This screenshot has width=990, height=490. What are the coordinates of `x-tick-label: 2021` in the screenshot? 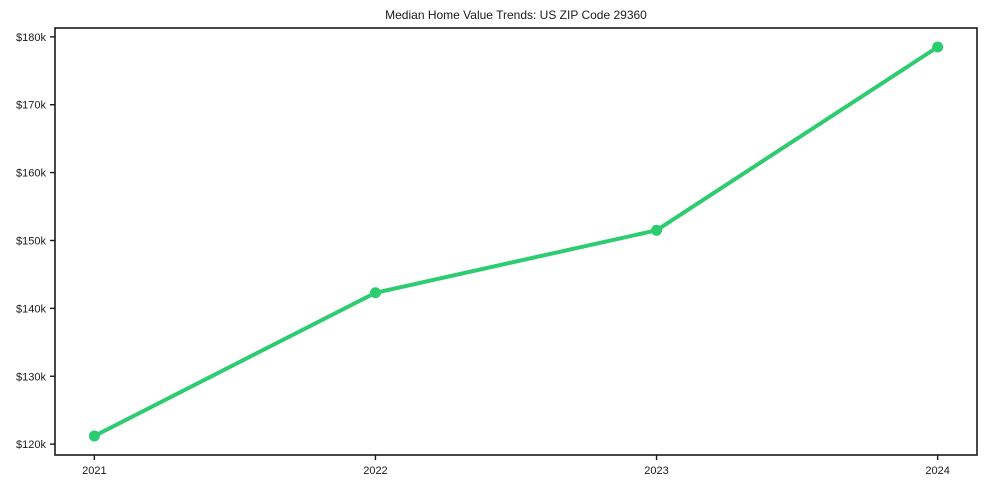 It's located at (94, 471).